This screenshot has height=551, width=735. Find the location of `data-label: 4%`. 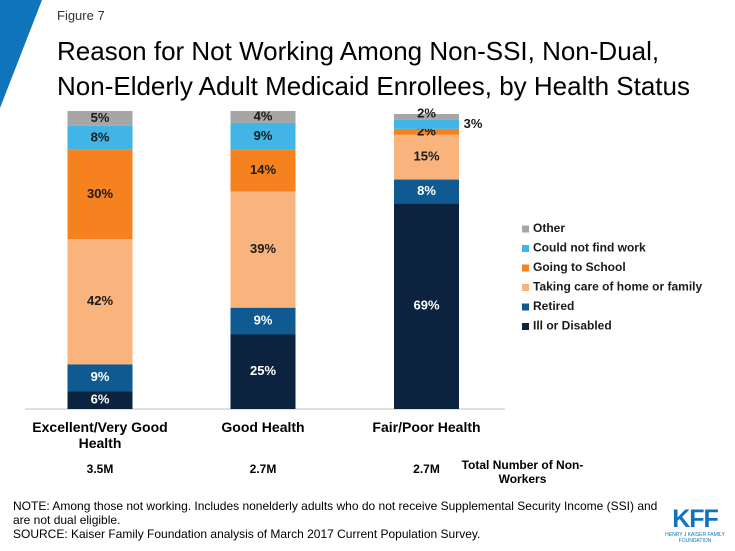

data-label: 4% is located at coordinates (263, 115).